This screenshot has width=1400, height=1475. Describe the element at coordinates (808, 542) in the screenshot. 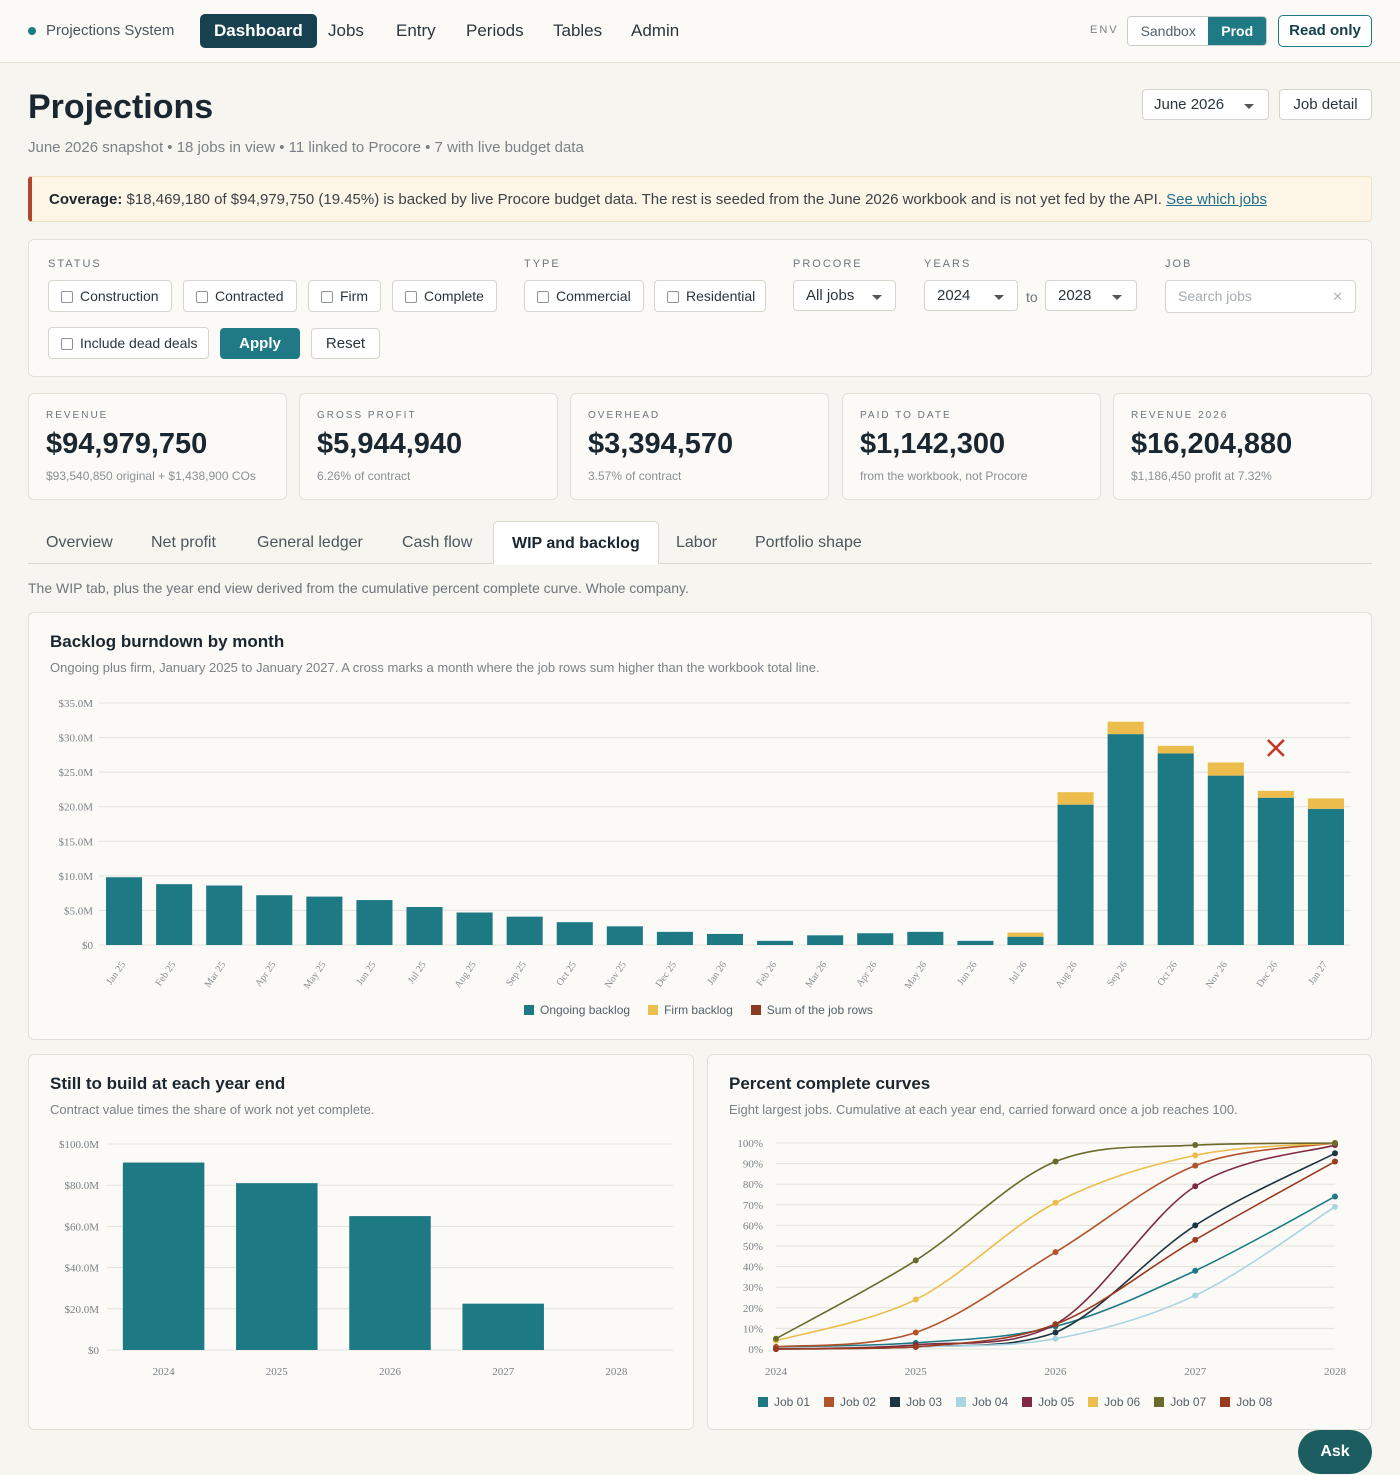

I see `tab-portfolio-shape: Portfolio shape` at that location.